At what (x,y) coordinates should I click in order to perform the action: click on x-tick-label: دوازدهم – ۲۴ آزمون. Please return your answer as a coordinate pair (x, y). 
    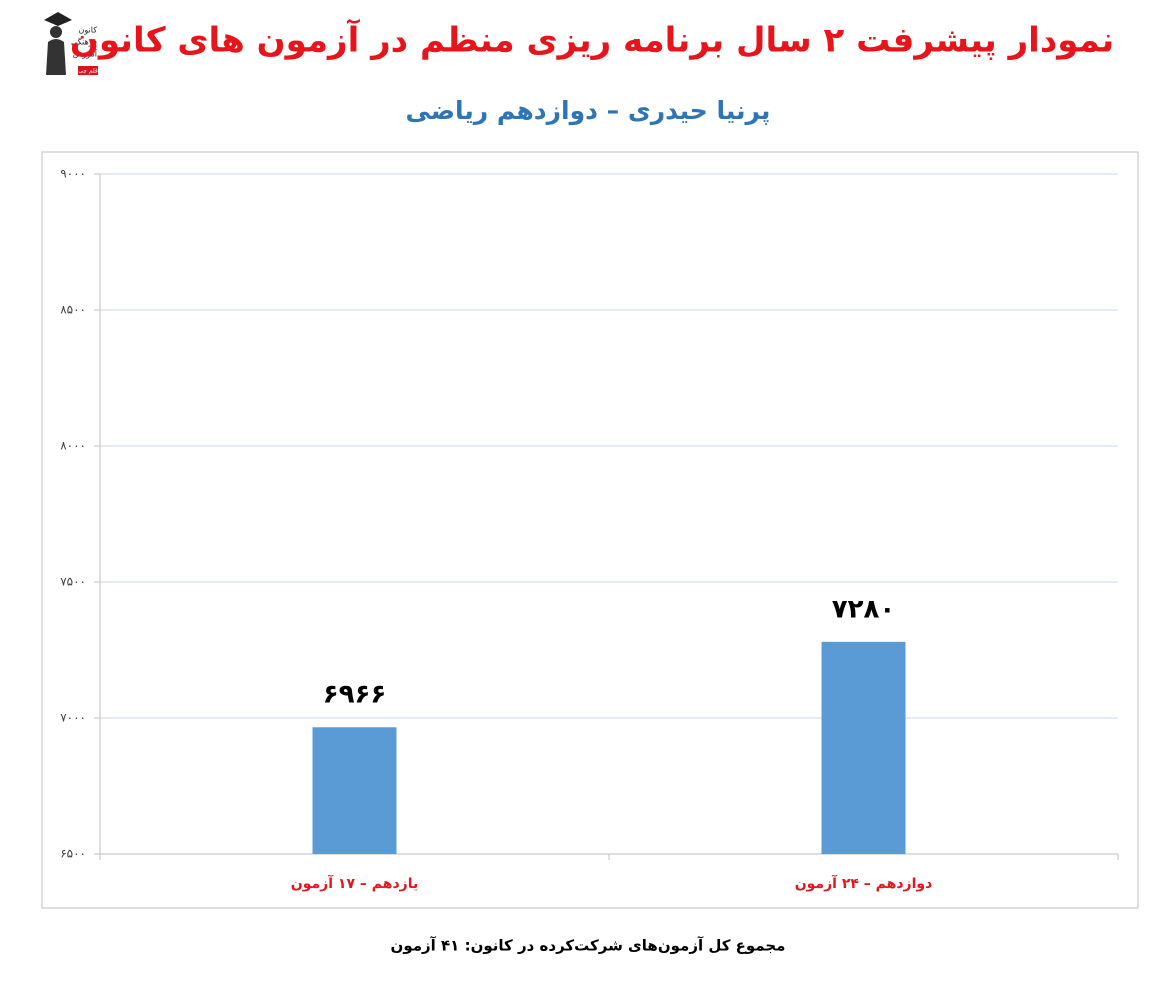
    Looking at the image, I should click on (864, 883).